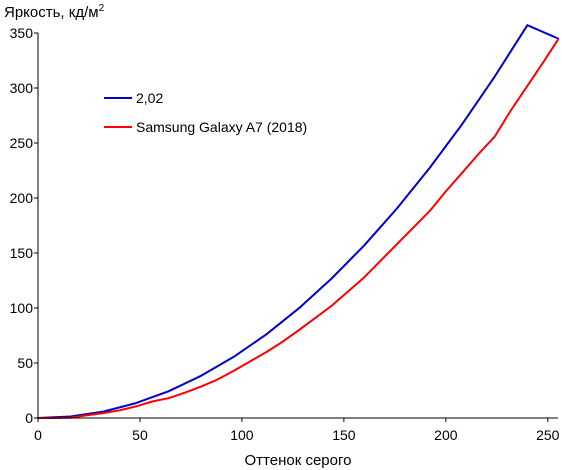 The width and height of the screenshot is (562, 470). Describe the element at coordinates (22, 88) in the screenshot. I see `y-tick-label: 300` at that location.